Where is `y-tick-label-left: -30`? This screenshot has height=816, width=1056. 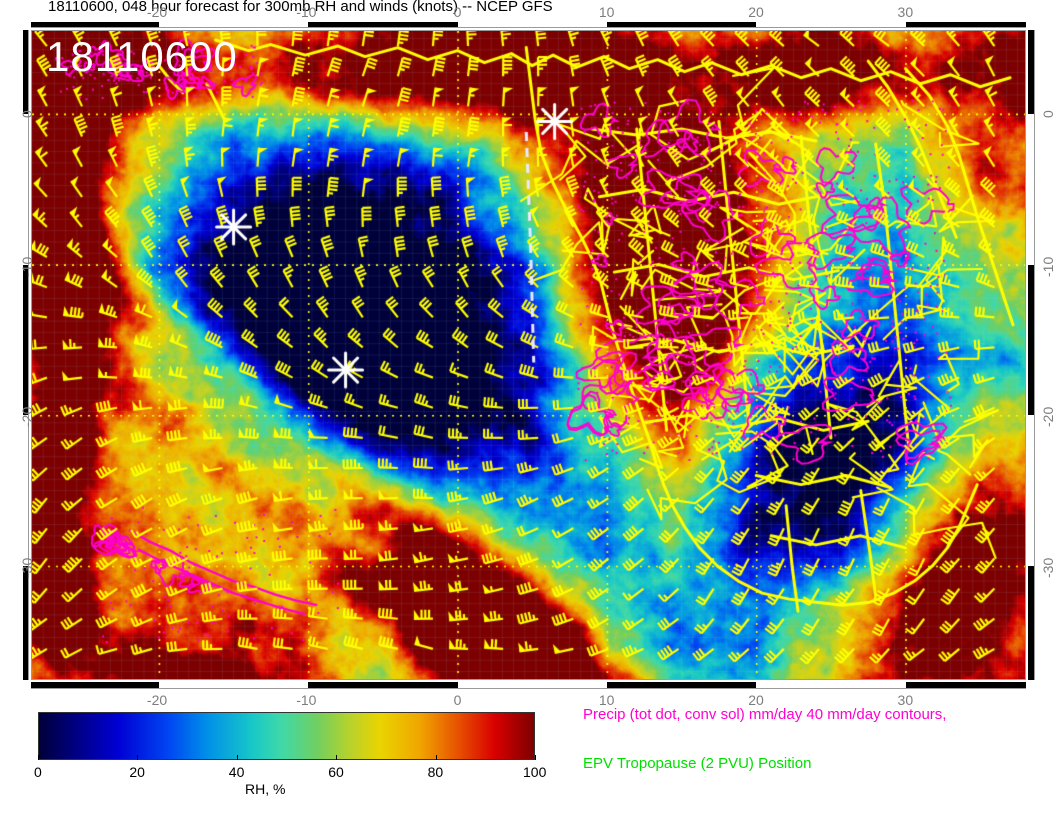
y-tick-label-left: -30 is located at coordinates (27, 567).